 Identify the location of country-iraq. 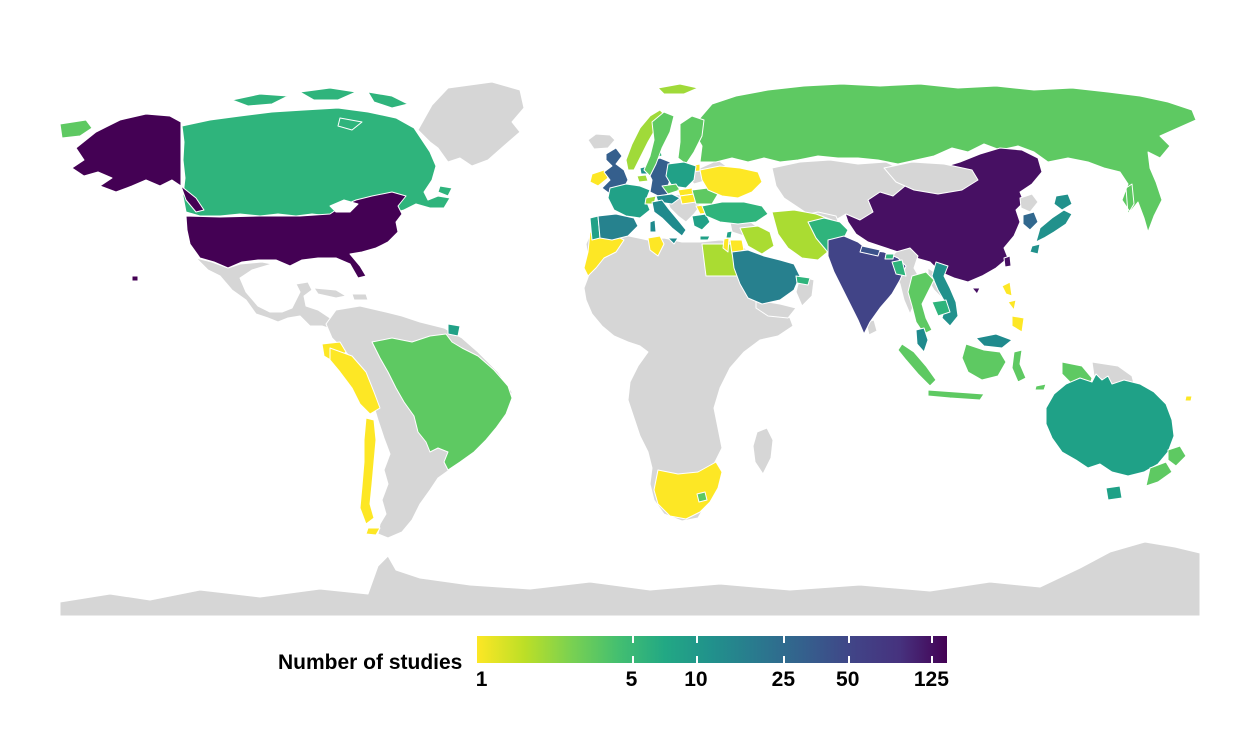
(757, 240).